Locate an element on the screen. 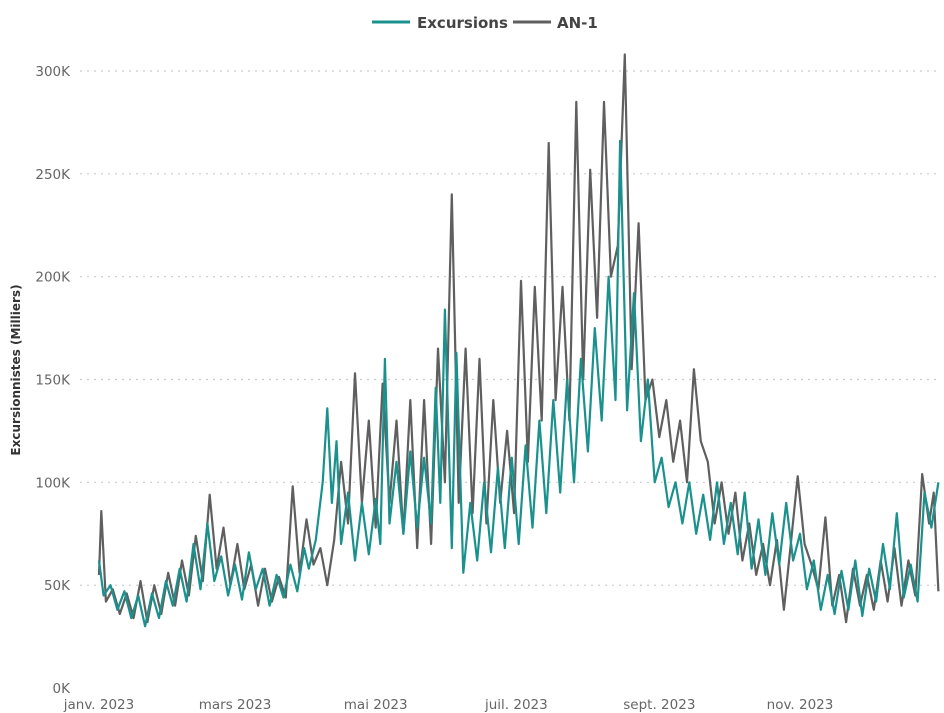  y-tick-label: 50K is located at coordinates (57, 586).